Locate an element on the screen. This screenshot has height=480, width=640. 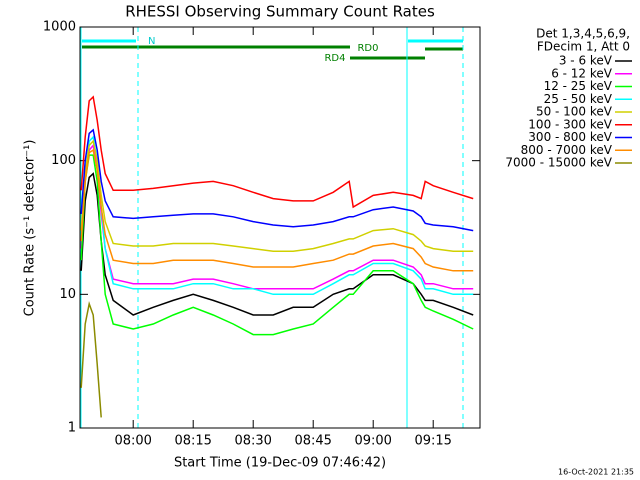
annotation: N is located at coordinates (151, 41).